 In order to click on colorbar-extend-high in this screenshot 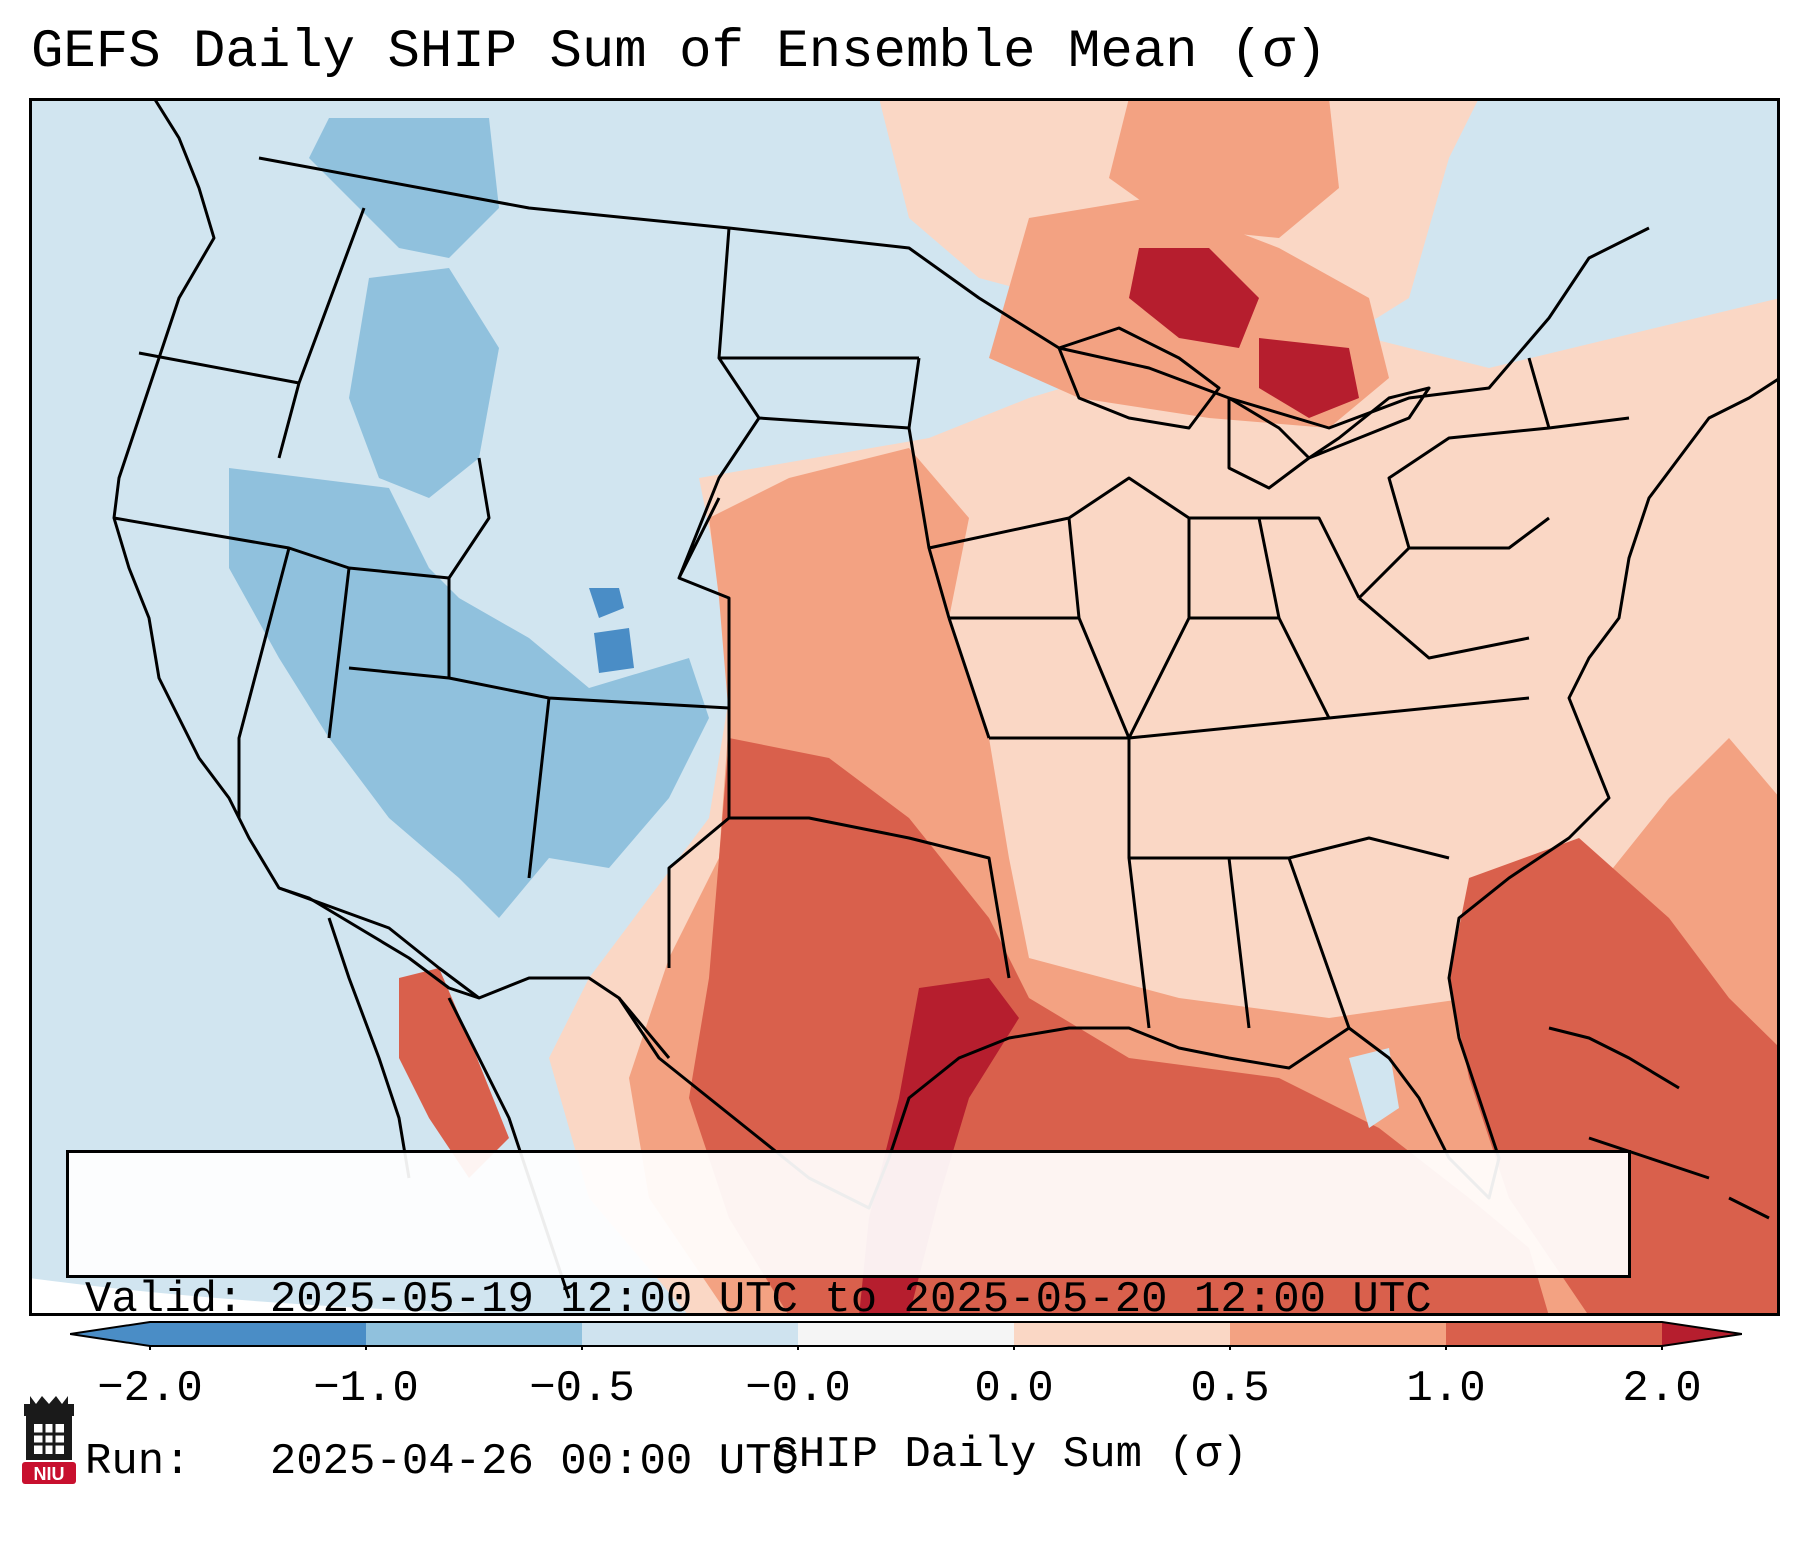, I will do `click(1702, 1334)`.